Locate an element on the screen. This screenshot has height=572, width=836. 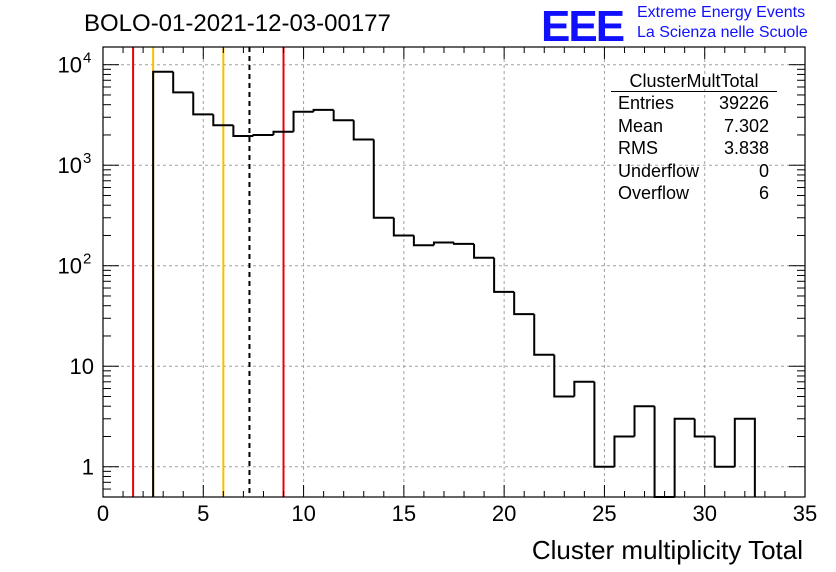
x-tick-label: 5 is located at coordinates (203, 513).